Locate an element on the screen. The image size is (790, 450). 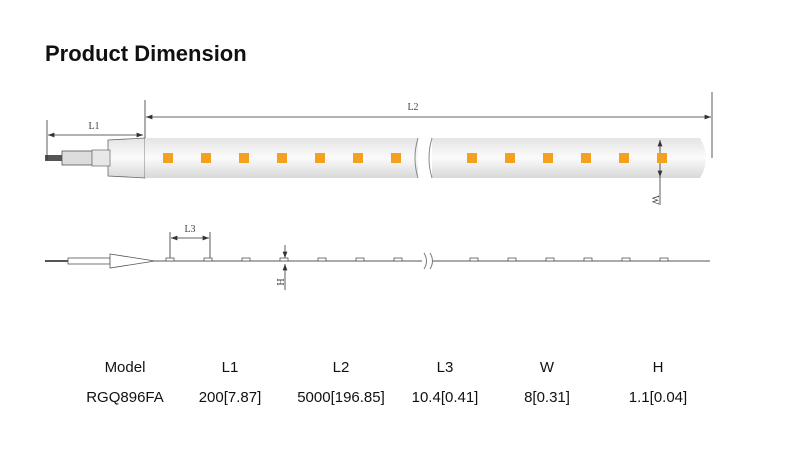
dim-label: L1 is located at coordinates (93, 126).